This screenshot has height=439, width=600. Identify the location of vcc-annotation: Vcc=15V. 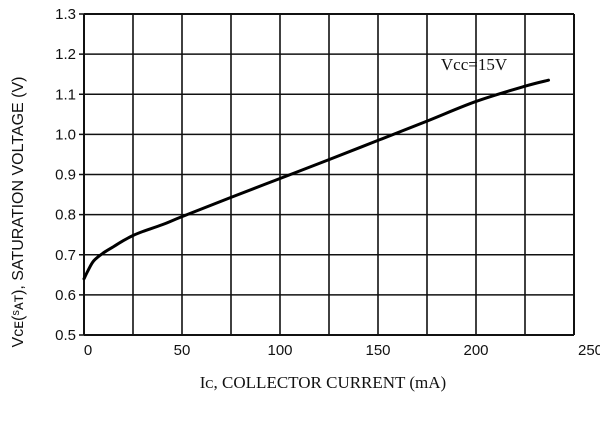
(474, 64).